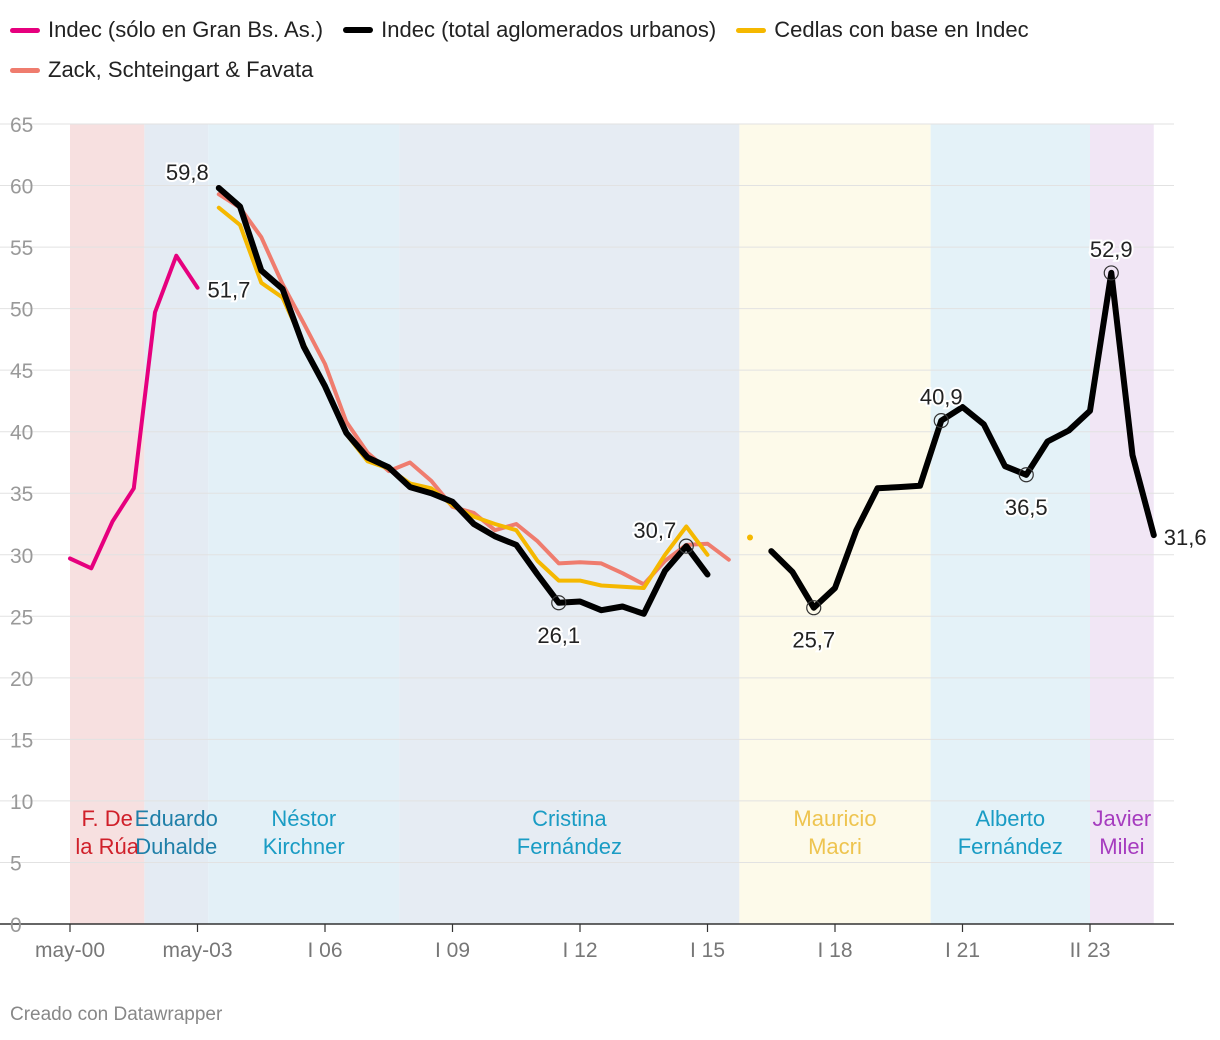  I want to click on series-indec-total-aglomerados-urbanos-2016-line, so click(962, 440).